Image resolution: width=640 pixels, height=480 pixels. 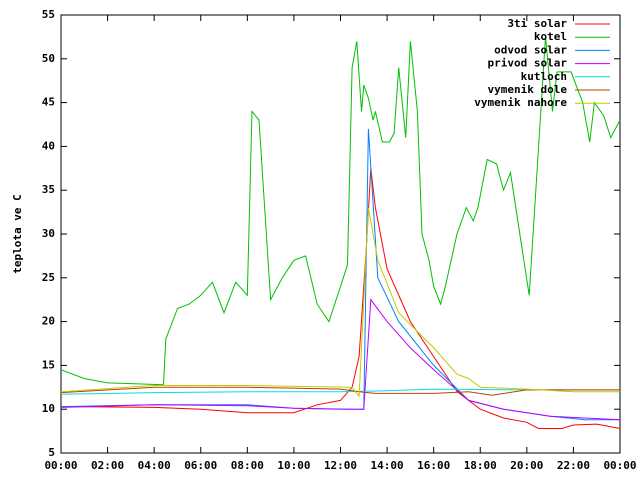 What do you see at coordinates (526, 465) in the screenshot?
I see `x-tick-label: 20:00` at bounding box center [526, 465].